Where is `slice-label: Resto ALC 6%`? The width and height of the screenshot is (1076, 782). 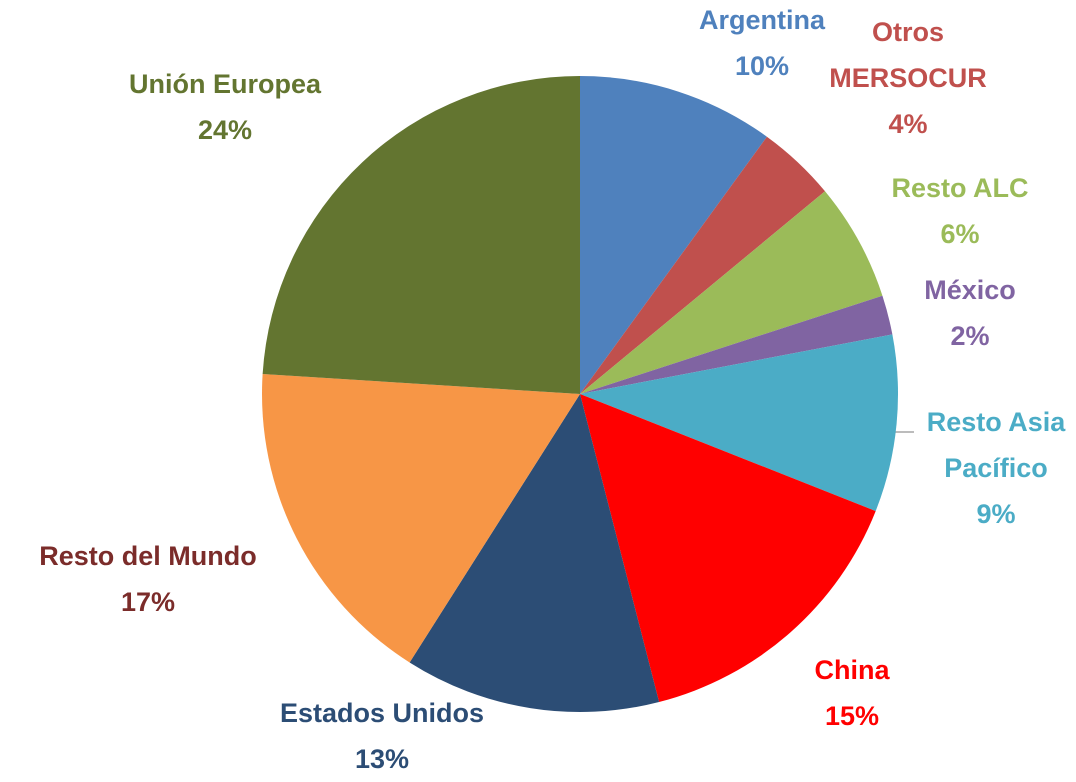 slice-label: Resto ALC 6% is located at coordinates (960, 211).